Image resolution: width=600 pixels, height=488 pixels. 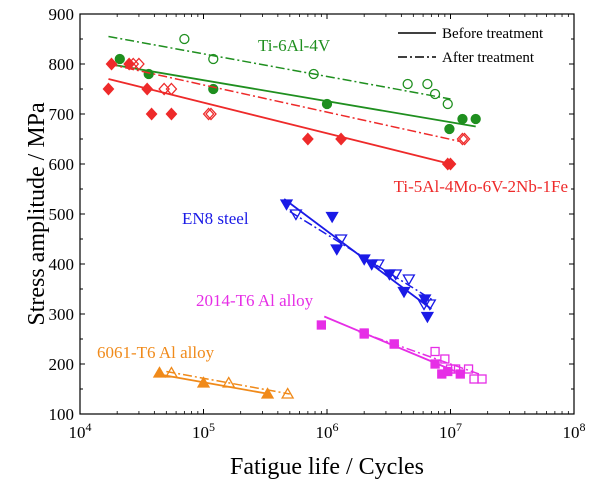 I want to click on legend-label: After treatment, so click(x=488, y=58).